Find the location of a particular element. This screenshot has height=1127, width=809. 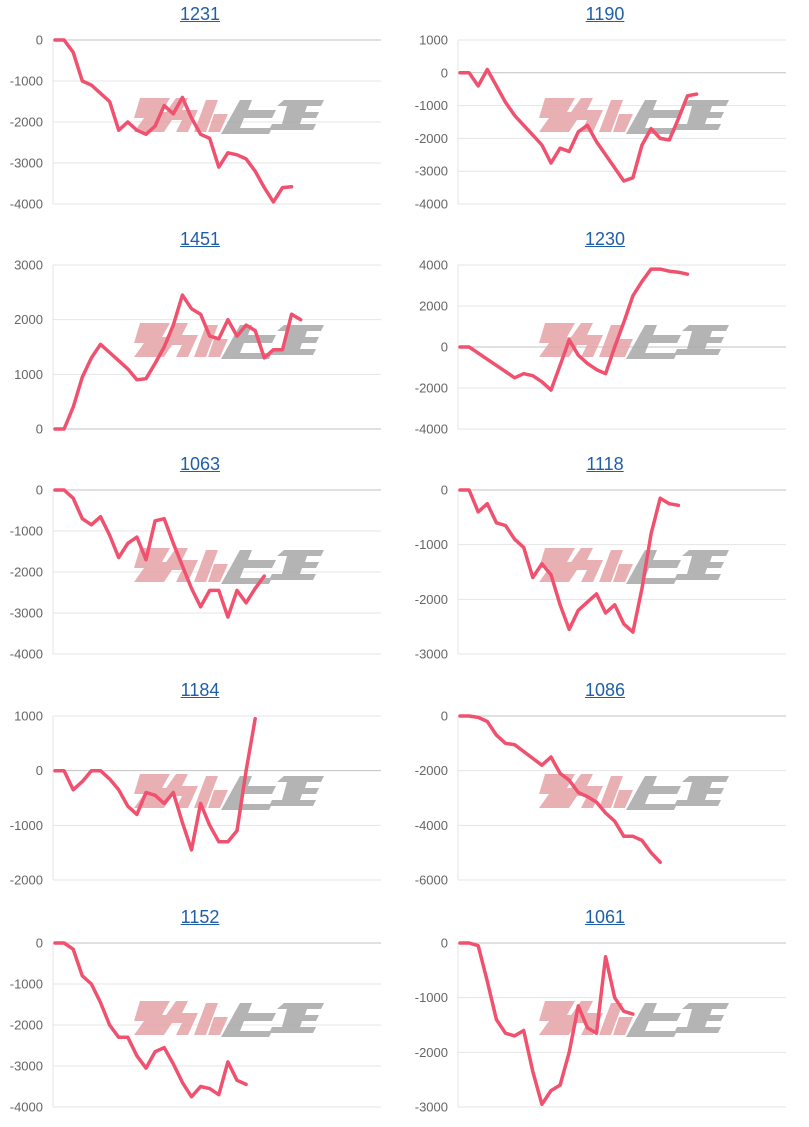

chart-plot: 4000 2000 0 -2000 -4000 is located at coordinates (600, 347).